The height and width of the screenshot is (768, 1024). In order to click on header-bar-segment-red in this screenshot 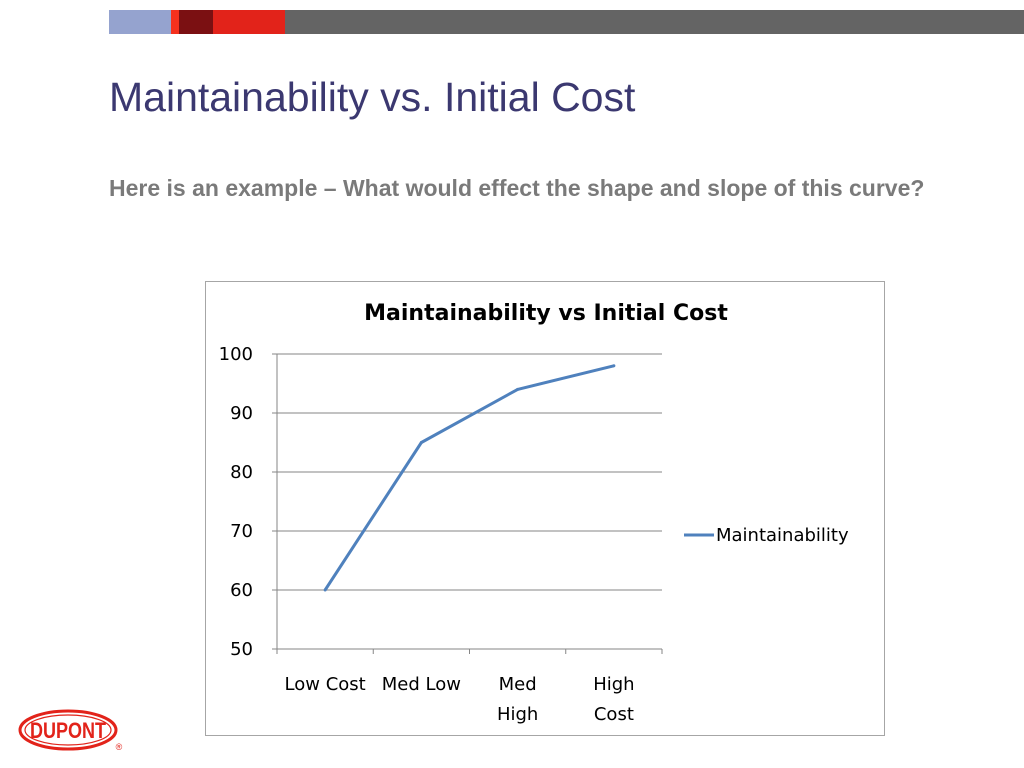, I will do `click(249, 22)`.